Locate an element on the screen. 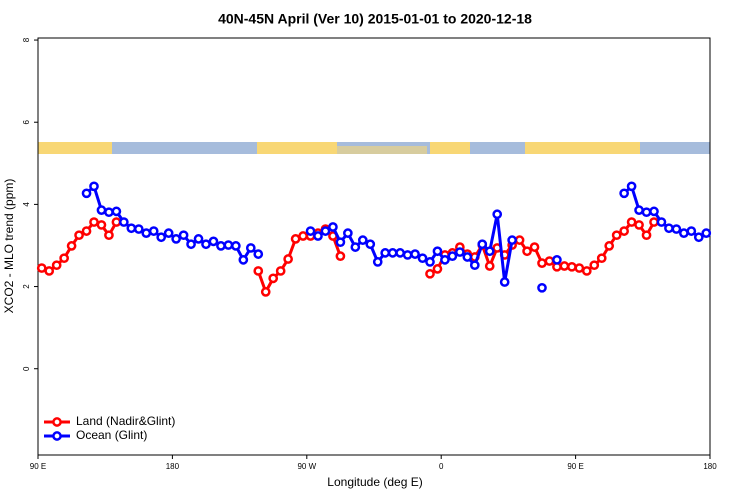  y-tick-label: 0 is located at coordinates (26, 368).